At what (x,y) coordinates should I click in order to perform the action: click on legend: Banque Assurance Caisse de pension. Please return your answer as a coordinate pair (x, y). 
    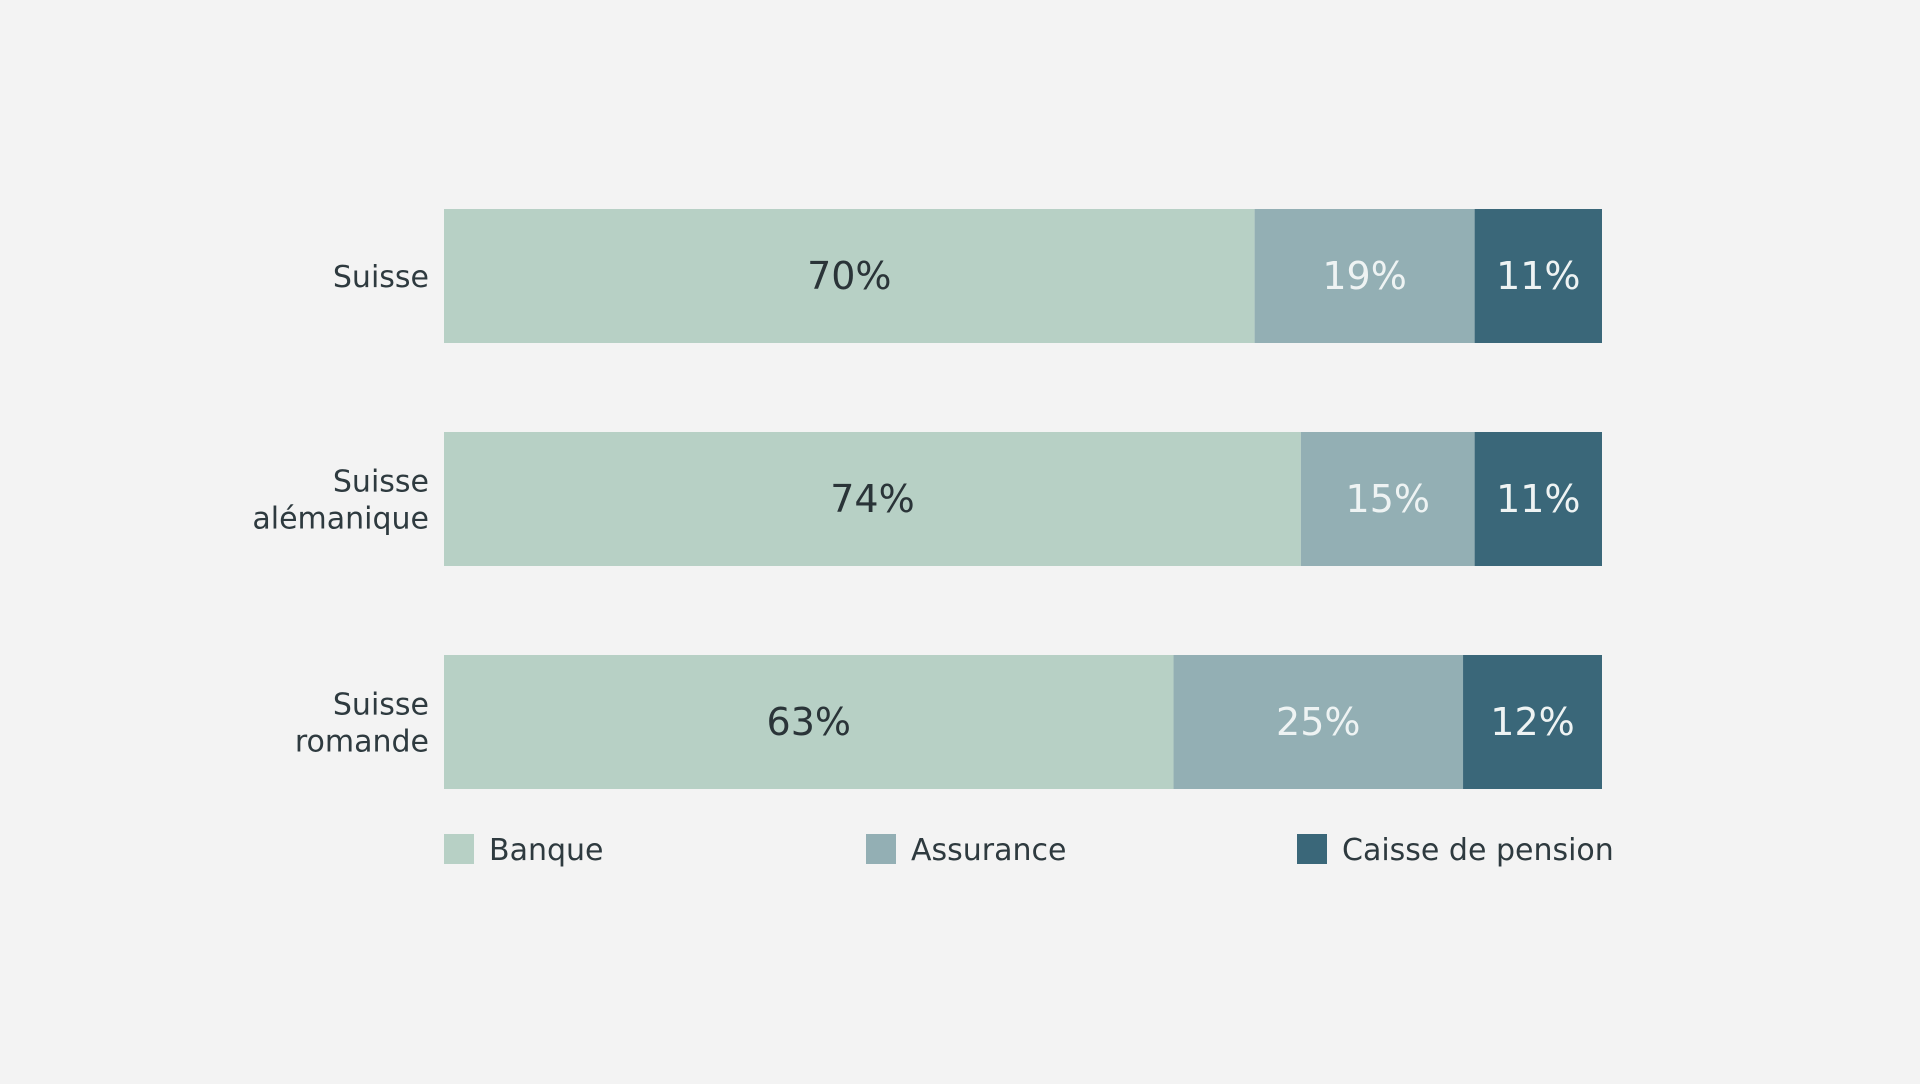
    Looking at the image, I should click on (1029, 850).